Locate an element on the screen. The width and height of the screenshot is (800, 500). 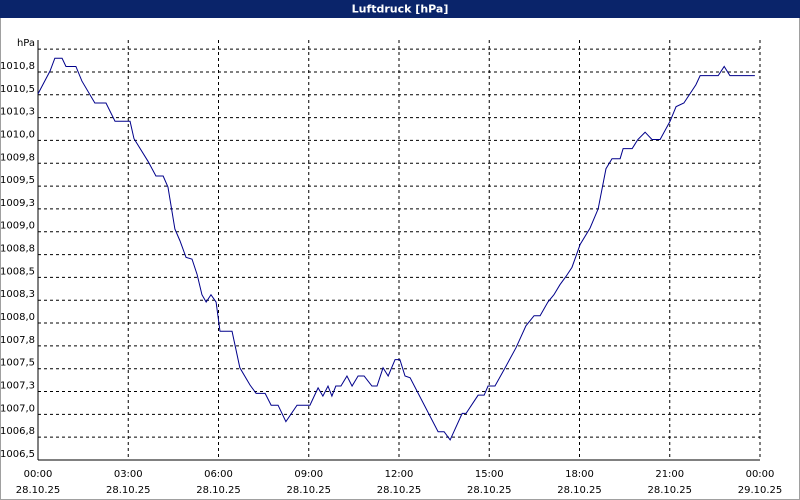
y-tick-label: 1007,3 is located at coordinates (17, 386).